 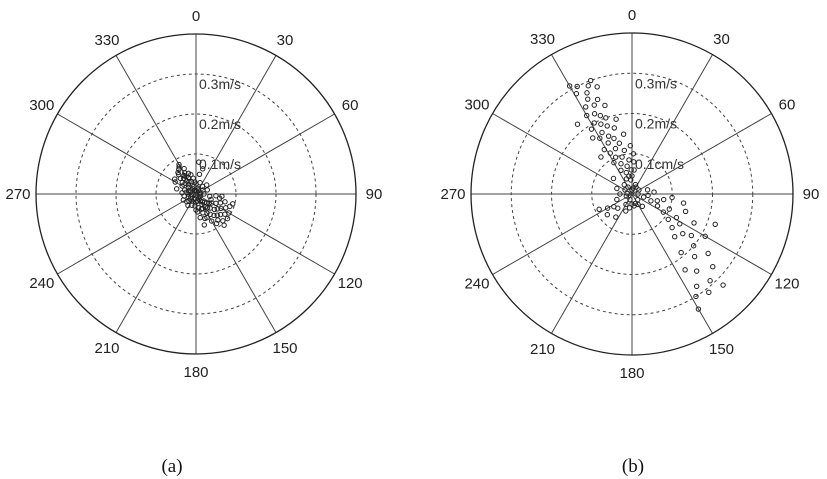 What do you see at coordinates (374, 194) in the screenshot?
I see `angle-tick-label: 90` at bounding box center [374, 194].